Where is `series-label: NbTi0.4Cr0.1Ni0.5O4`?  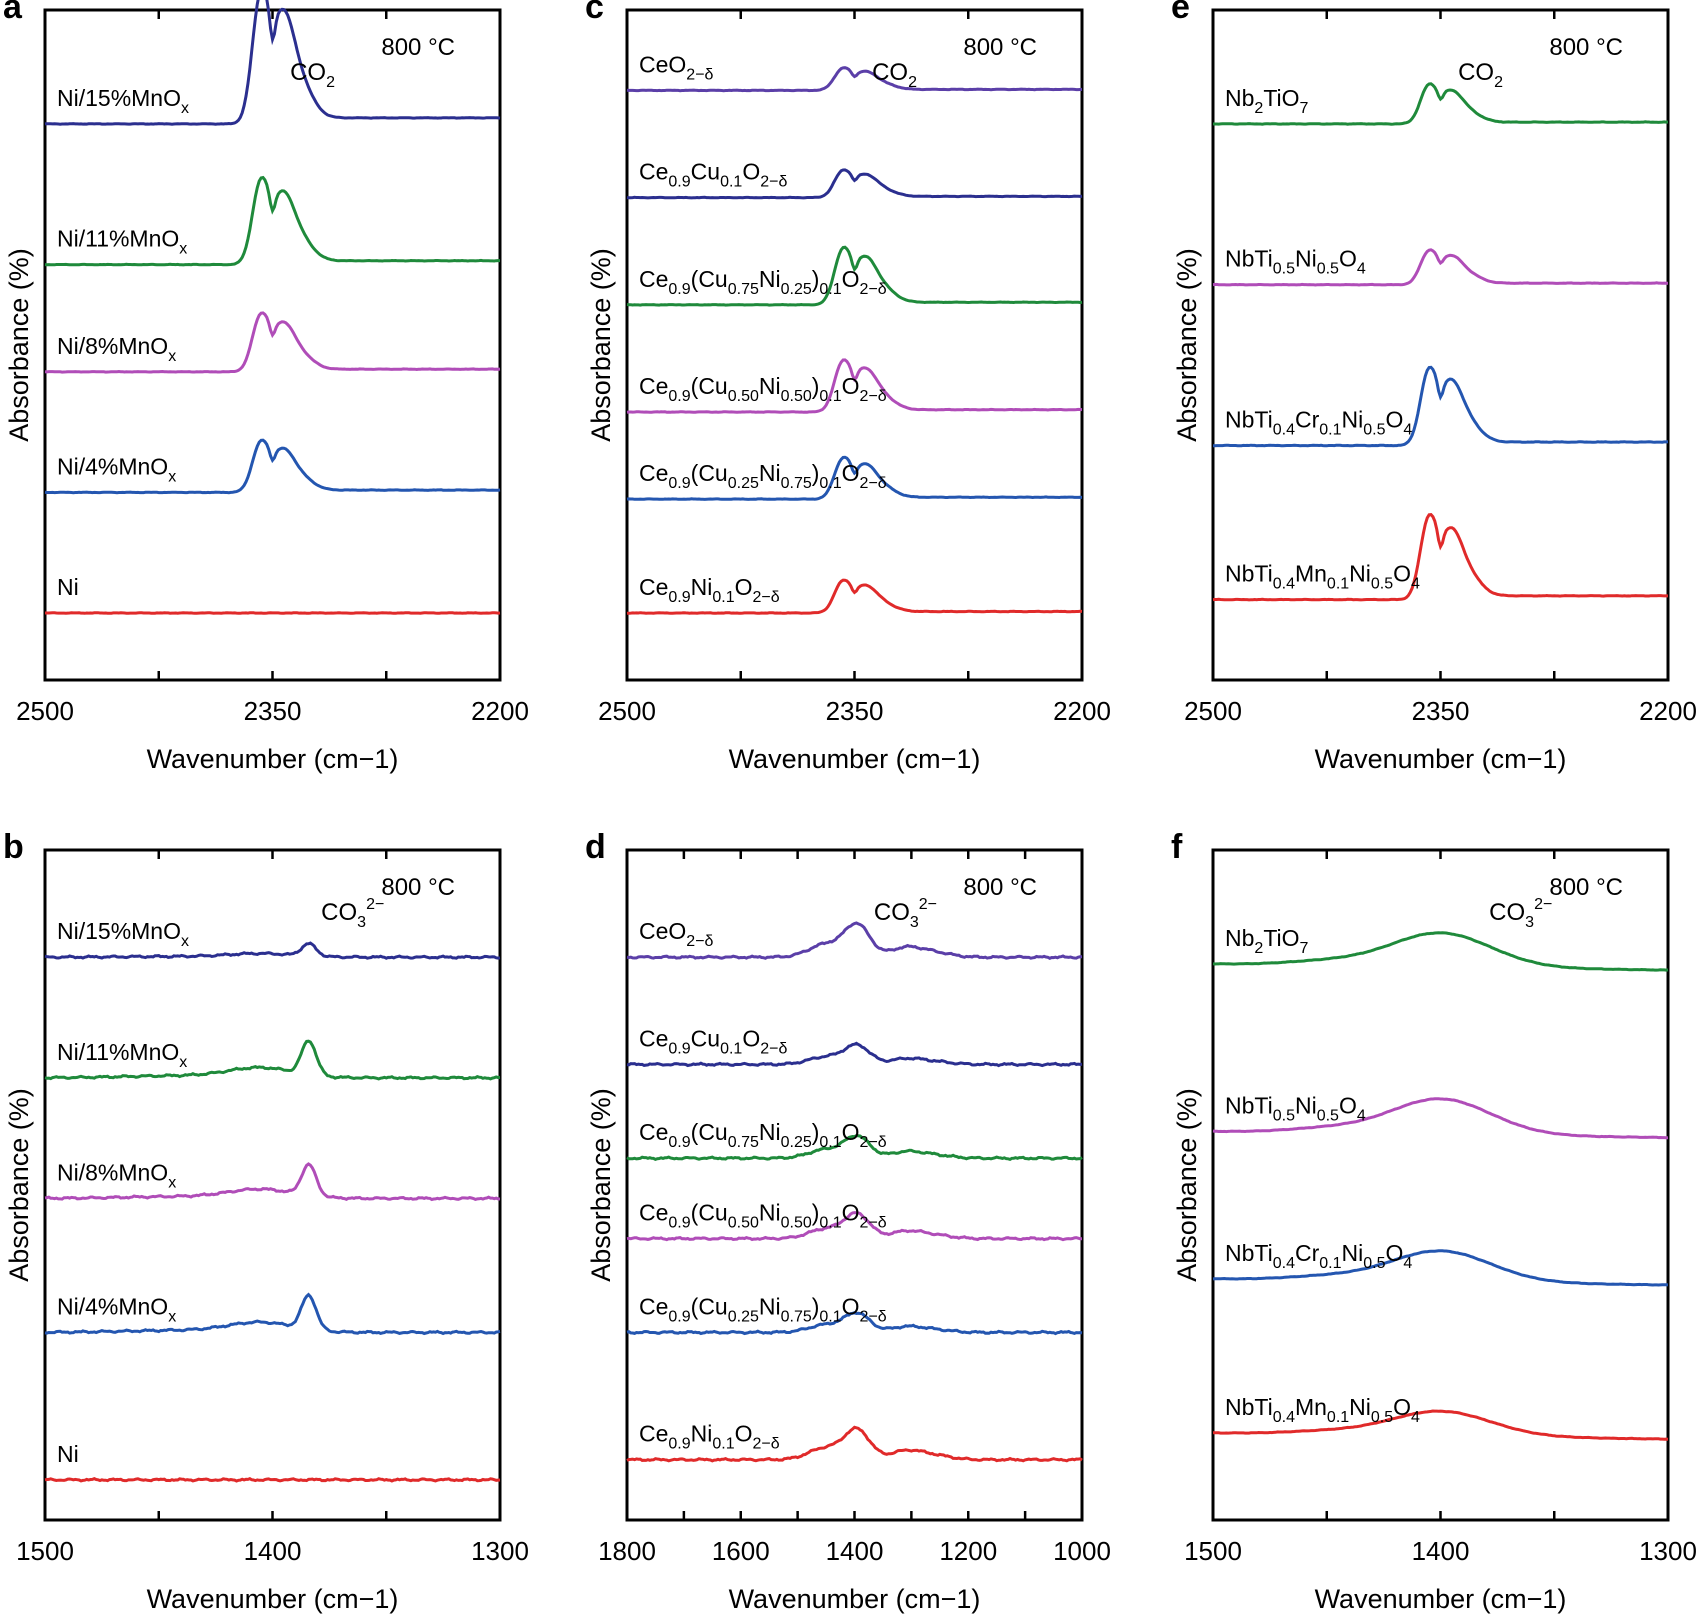
series-label: NbTi0.4Cr0.1Ni0.5O4 is located at coordinates (1318, 1256).